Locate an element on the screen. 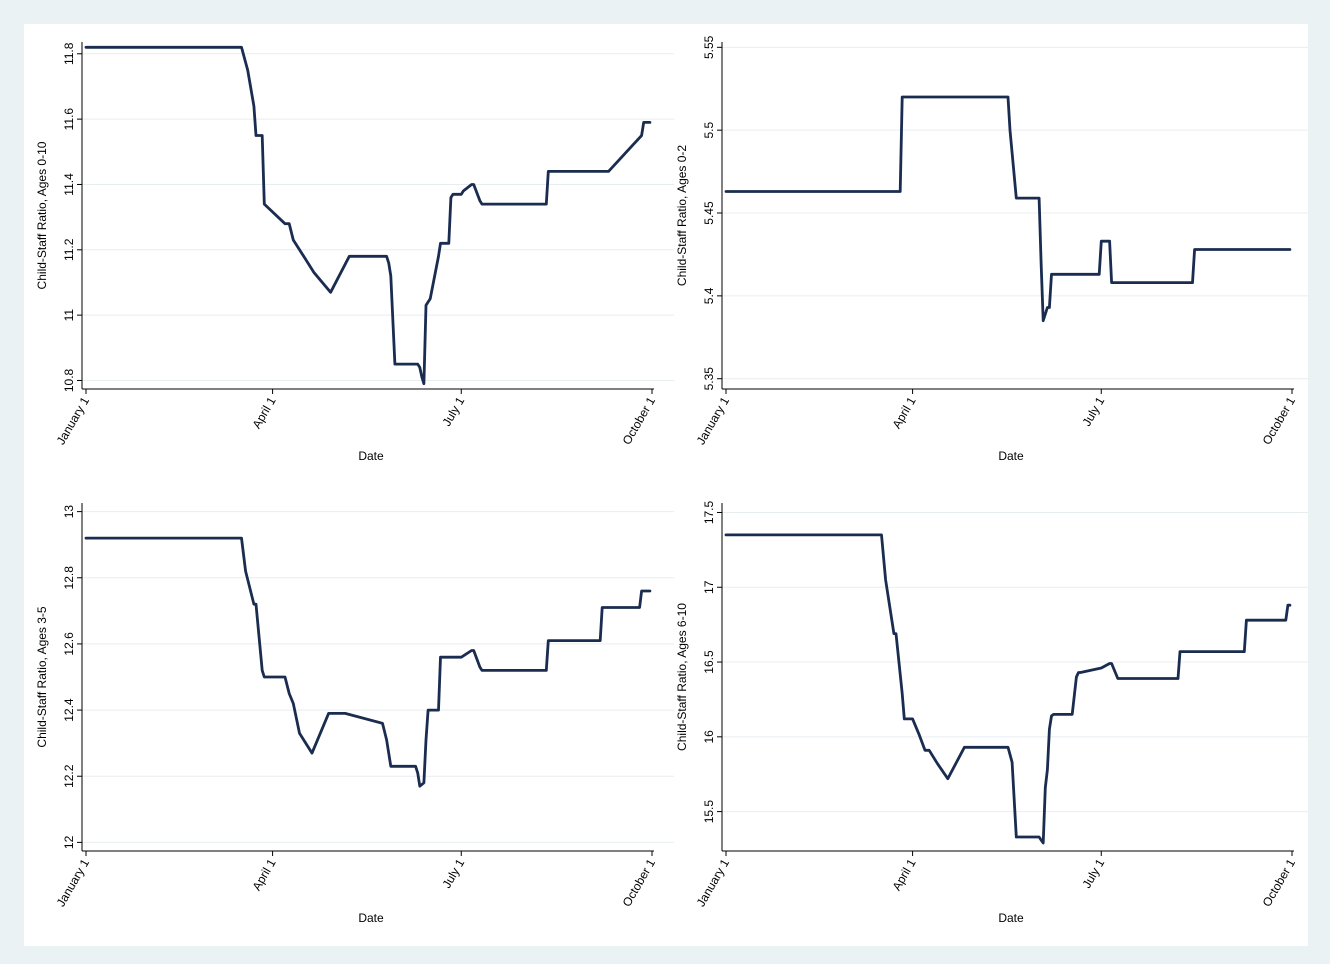  y-axis-title: Child-Staff Ratio, Ages 0-10 is located at coordinates (42, 215).